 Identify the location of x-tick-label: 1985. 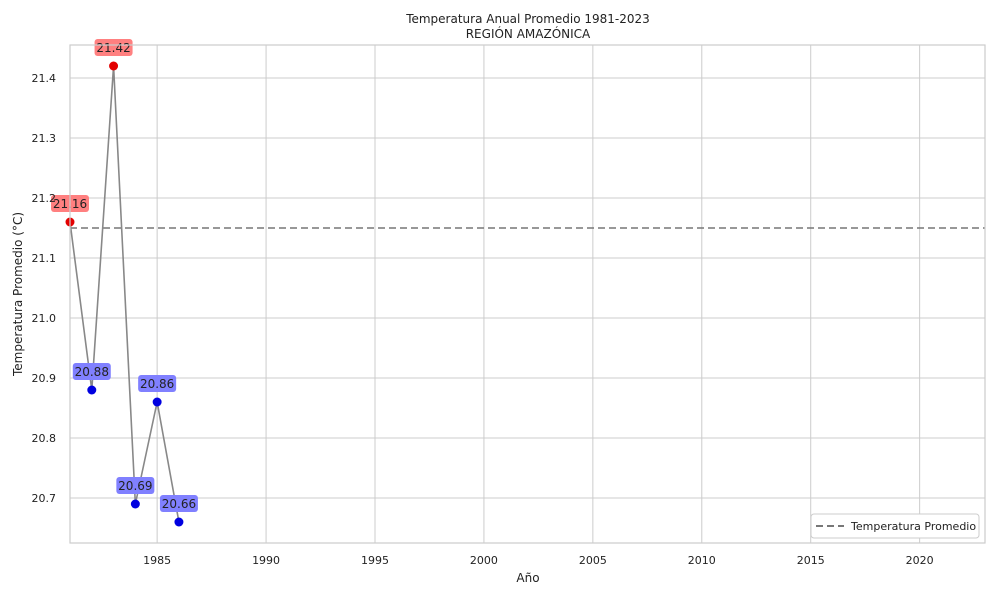
(157, 560).